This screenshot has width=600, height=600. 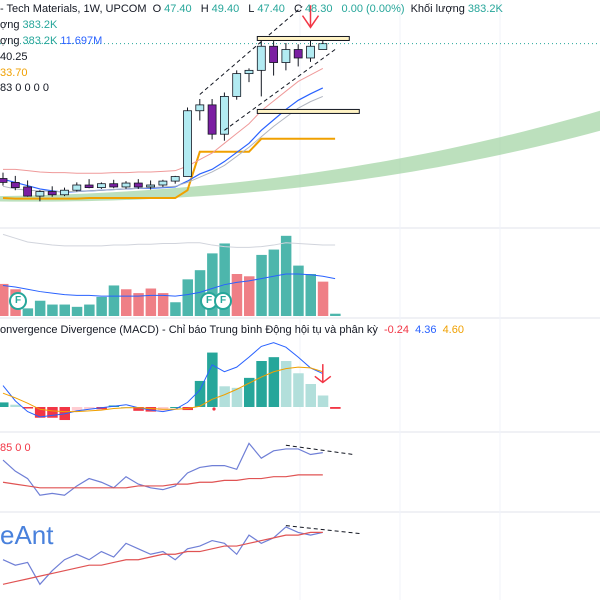 What do you see at coordinates (29, 25) in the screenshot?
I see `legend-row-1: ợng 383.2K` at bounding box center [29, 25].